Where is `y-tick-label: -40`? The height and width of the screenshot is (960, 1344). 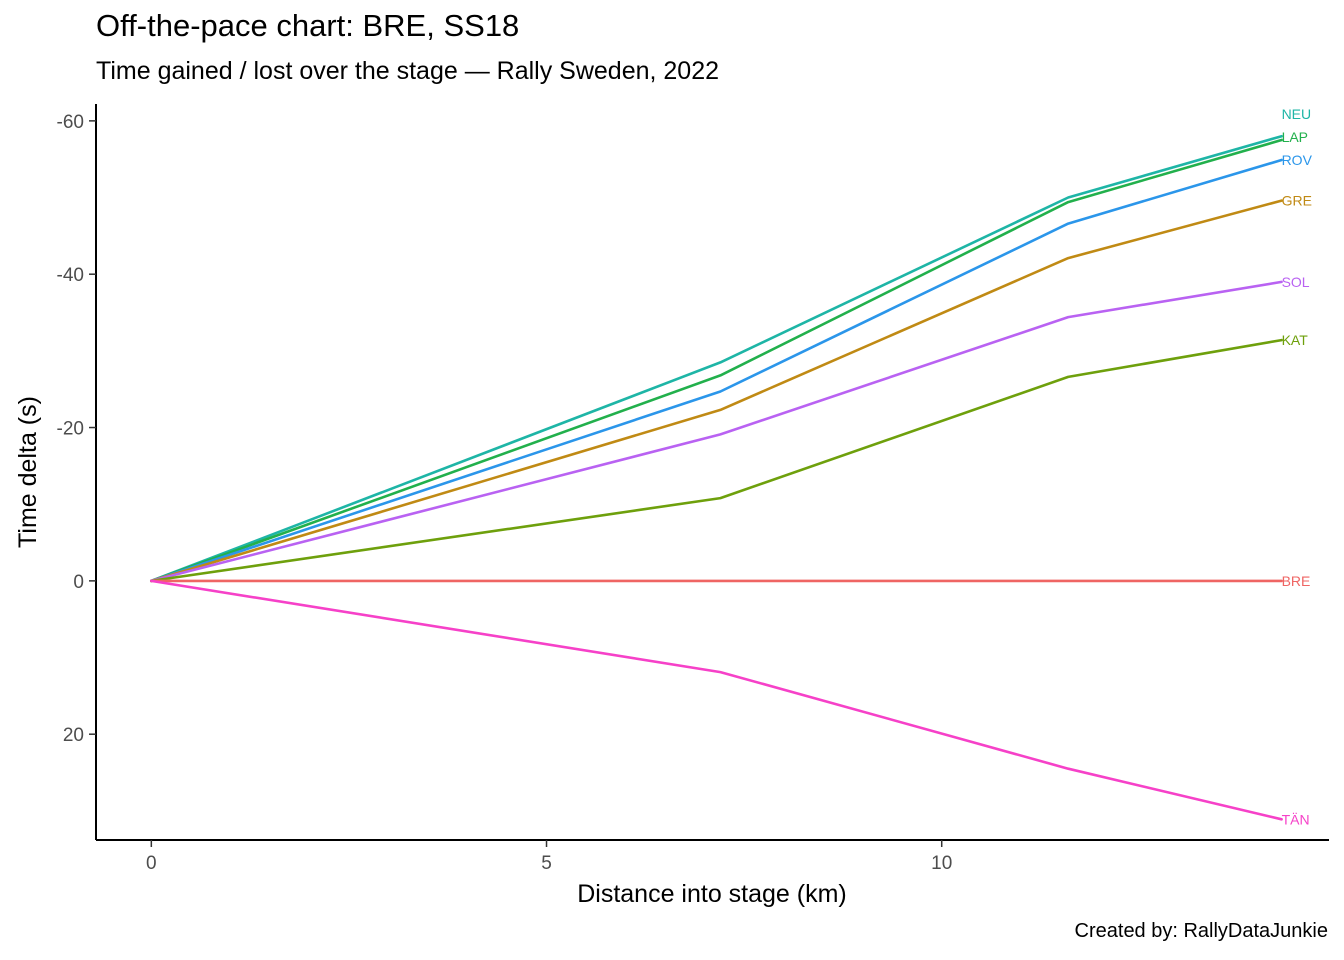
y-tick-label: -40 is located at coordinates (70, 275).